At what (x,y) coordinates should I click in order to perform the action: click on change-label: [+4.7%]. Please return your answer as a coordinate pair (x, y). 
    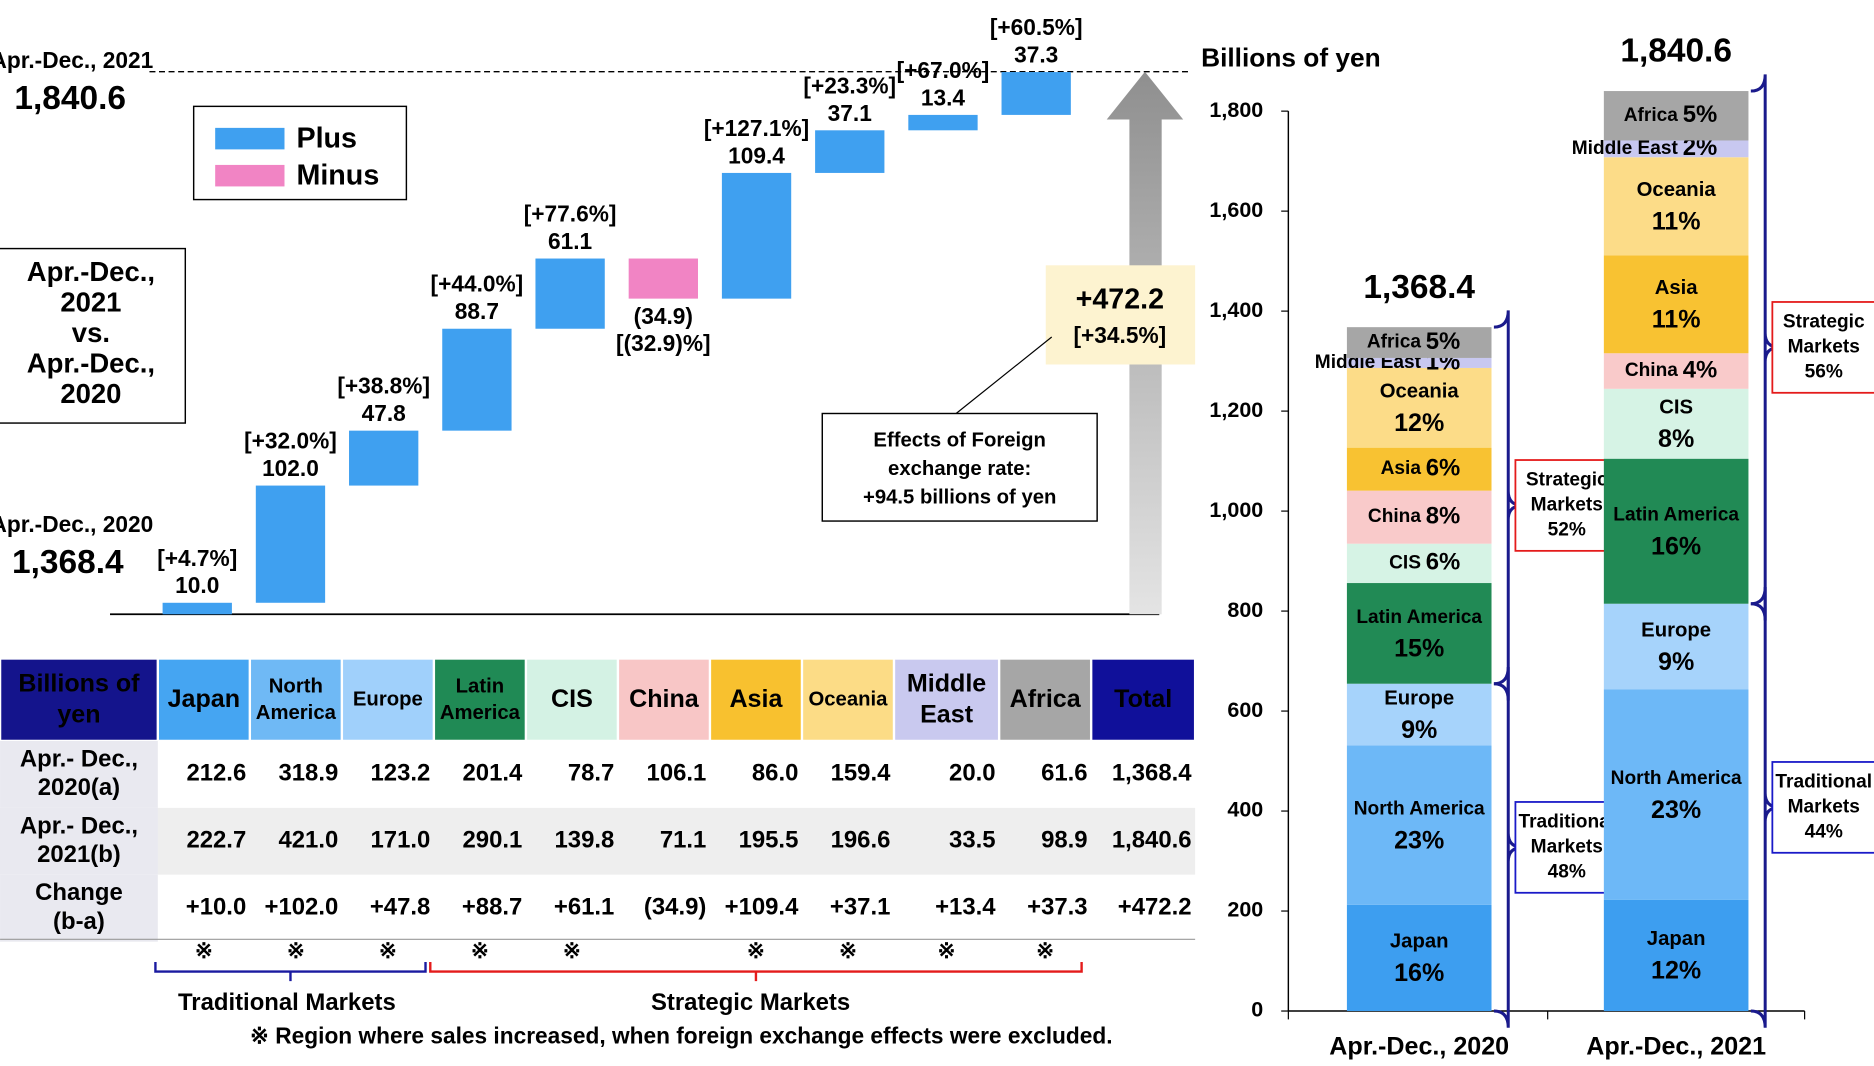
    Looking at the image, I should click on (197, 558).